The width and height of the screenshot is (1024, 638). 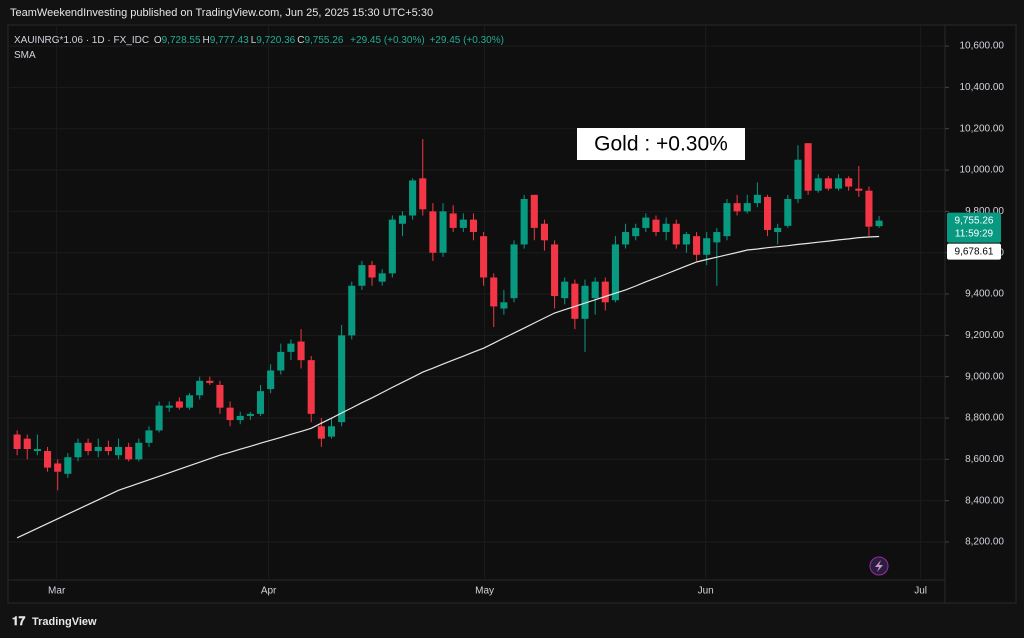 What do you see at coordinates (984, 500) in the screenshot?
I see `y-tick-label: 8,400.00` at bounding box center [984, 500].